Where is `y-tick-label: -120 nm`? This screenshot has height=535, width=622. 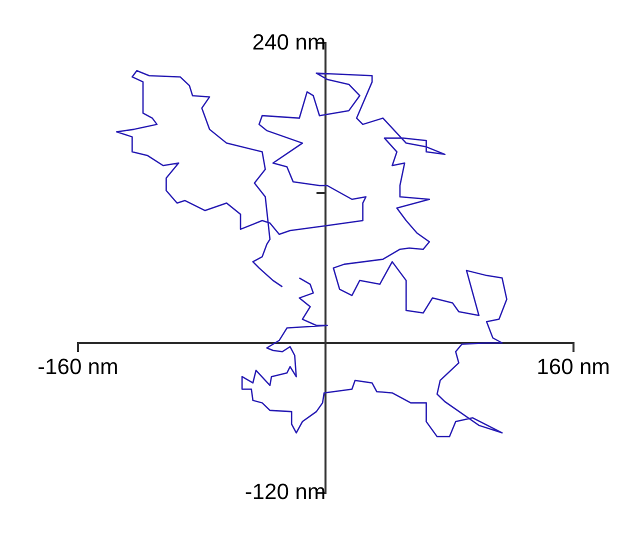 y-tick-label: -120 nm is located at coordinates (285, 491).